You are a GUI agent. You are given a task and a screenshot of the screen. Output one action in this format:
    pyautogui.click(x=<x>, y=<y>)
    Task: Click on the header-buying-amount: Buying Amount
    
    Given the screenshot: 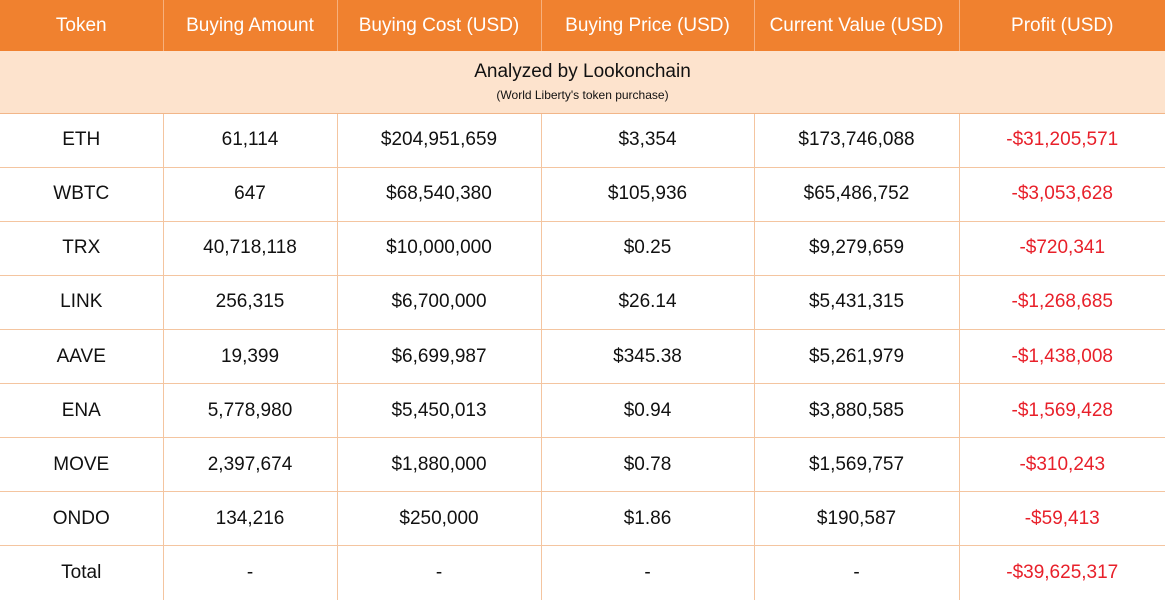 What is the action you would take?
    pyautogui.click(x=250, y=25)
    